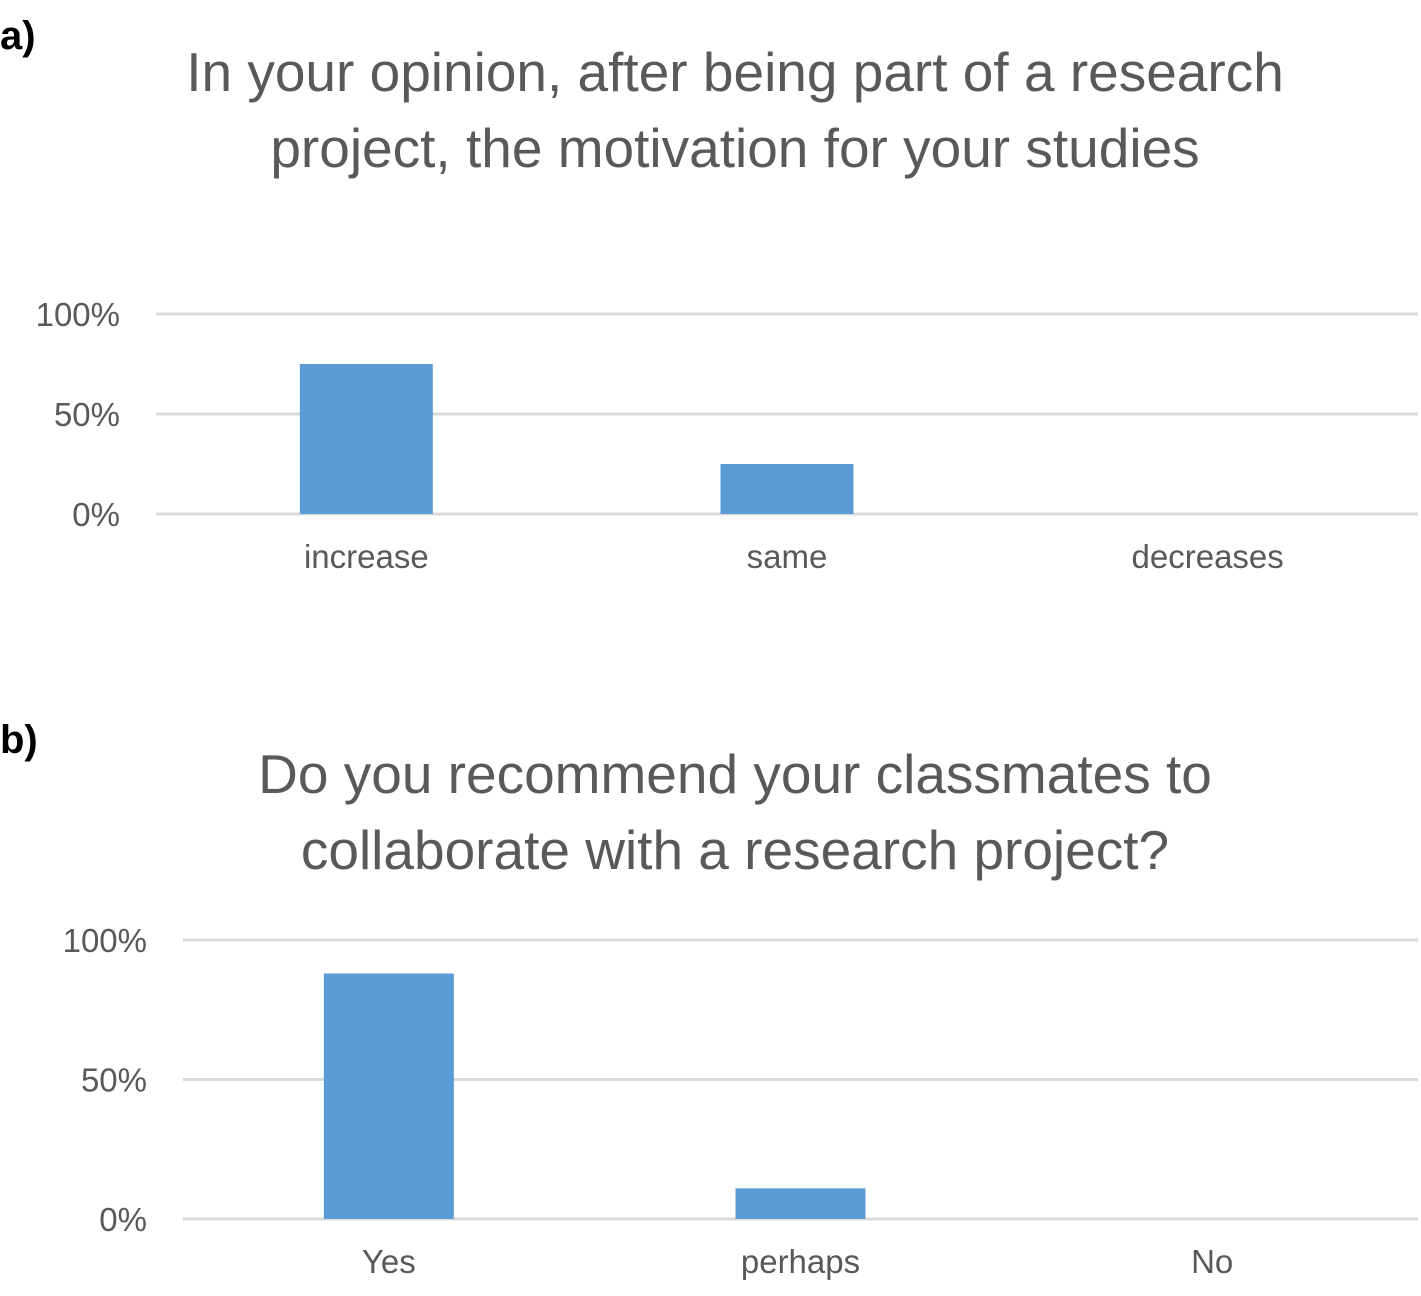 This screenshot has width=1421, height=1296. I want to click on chart-b-bar-yes, so click(388, 1096).